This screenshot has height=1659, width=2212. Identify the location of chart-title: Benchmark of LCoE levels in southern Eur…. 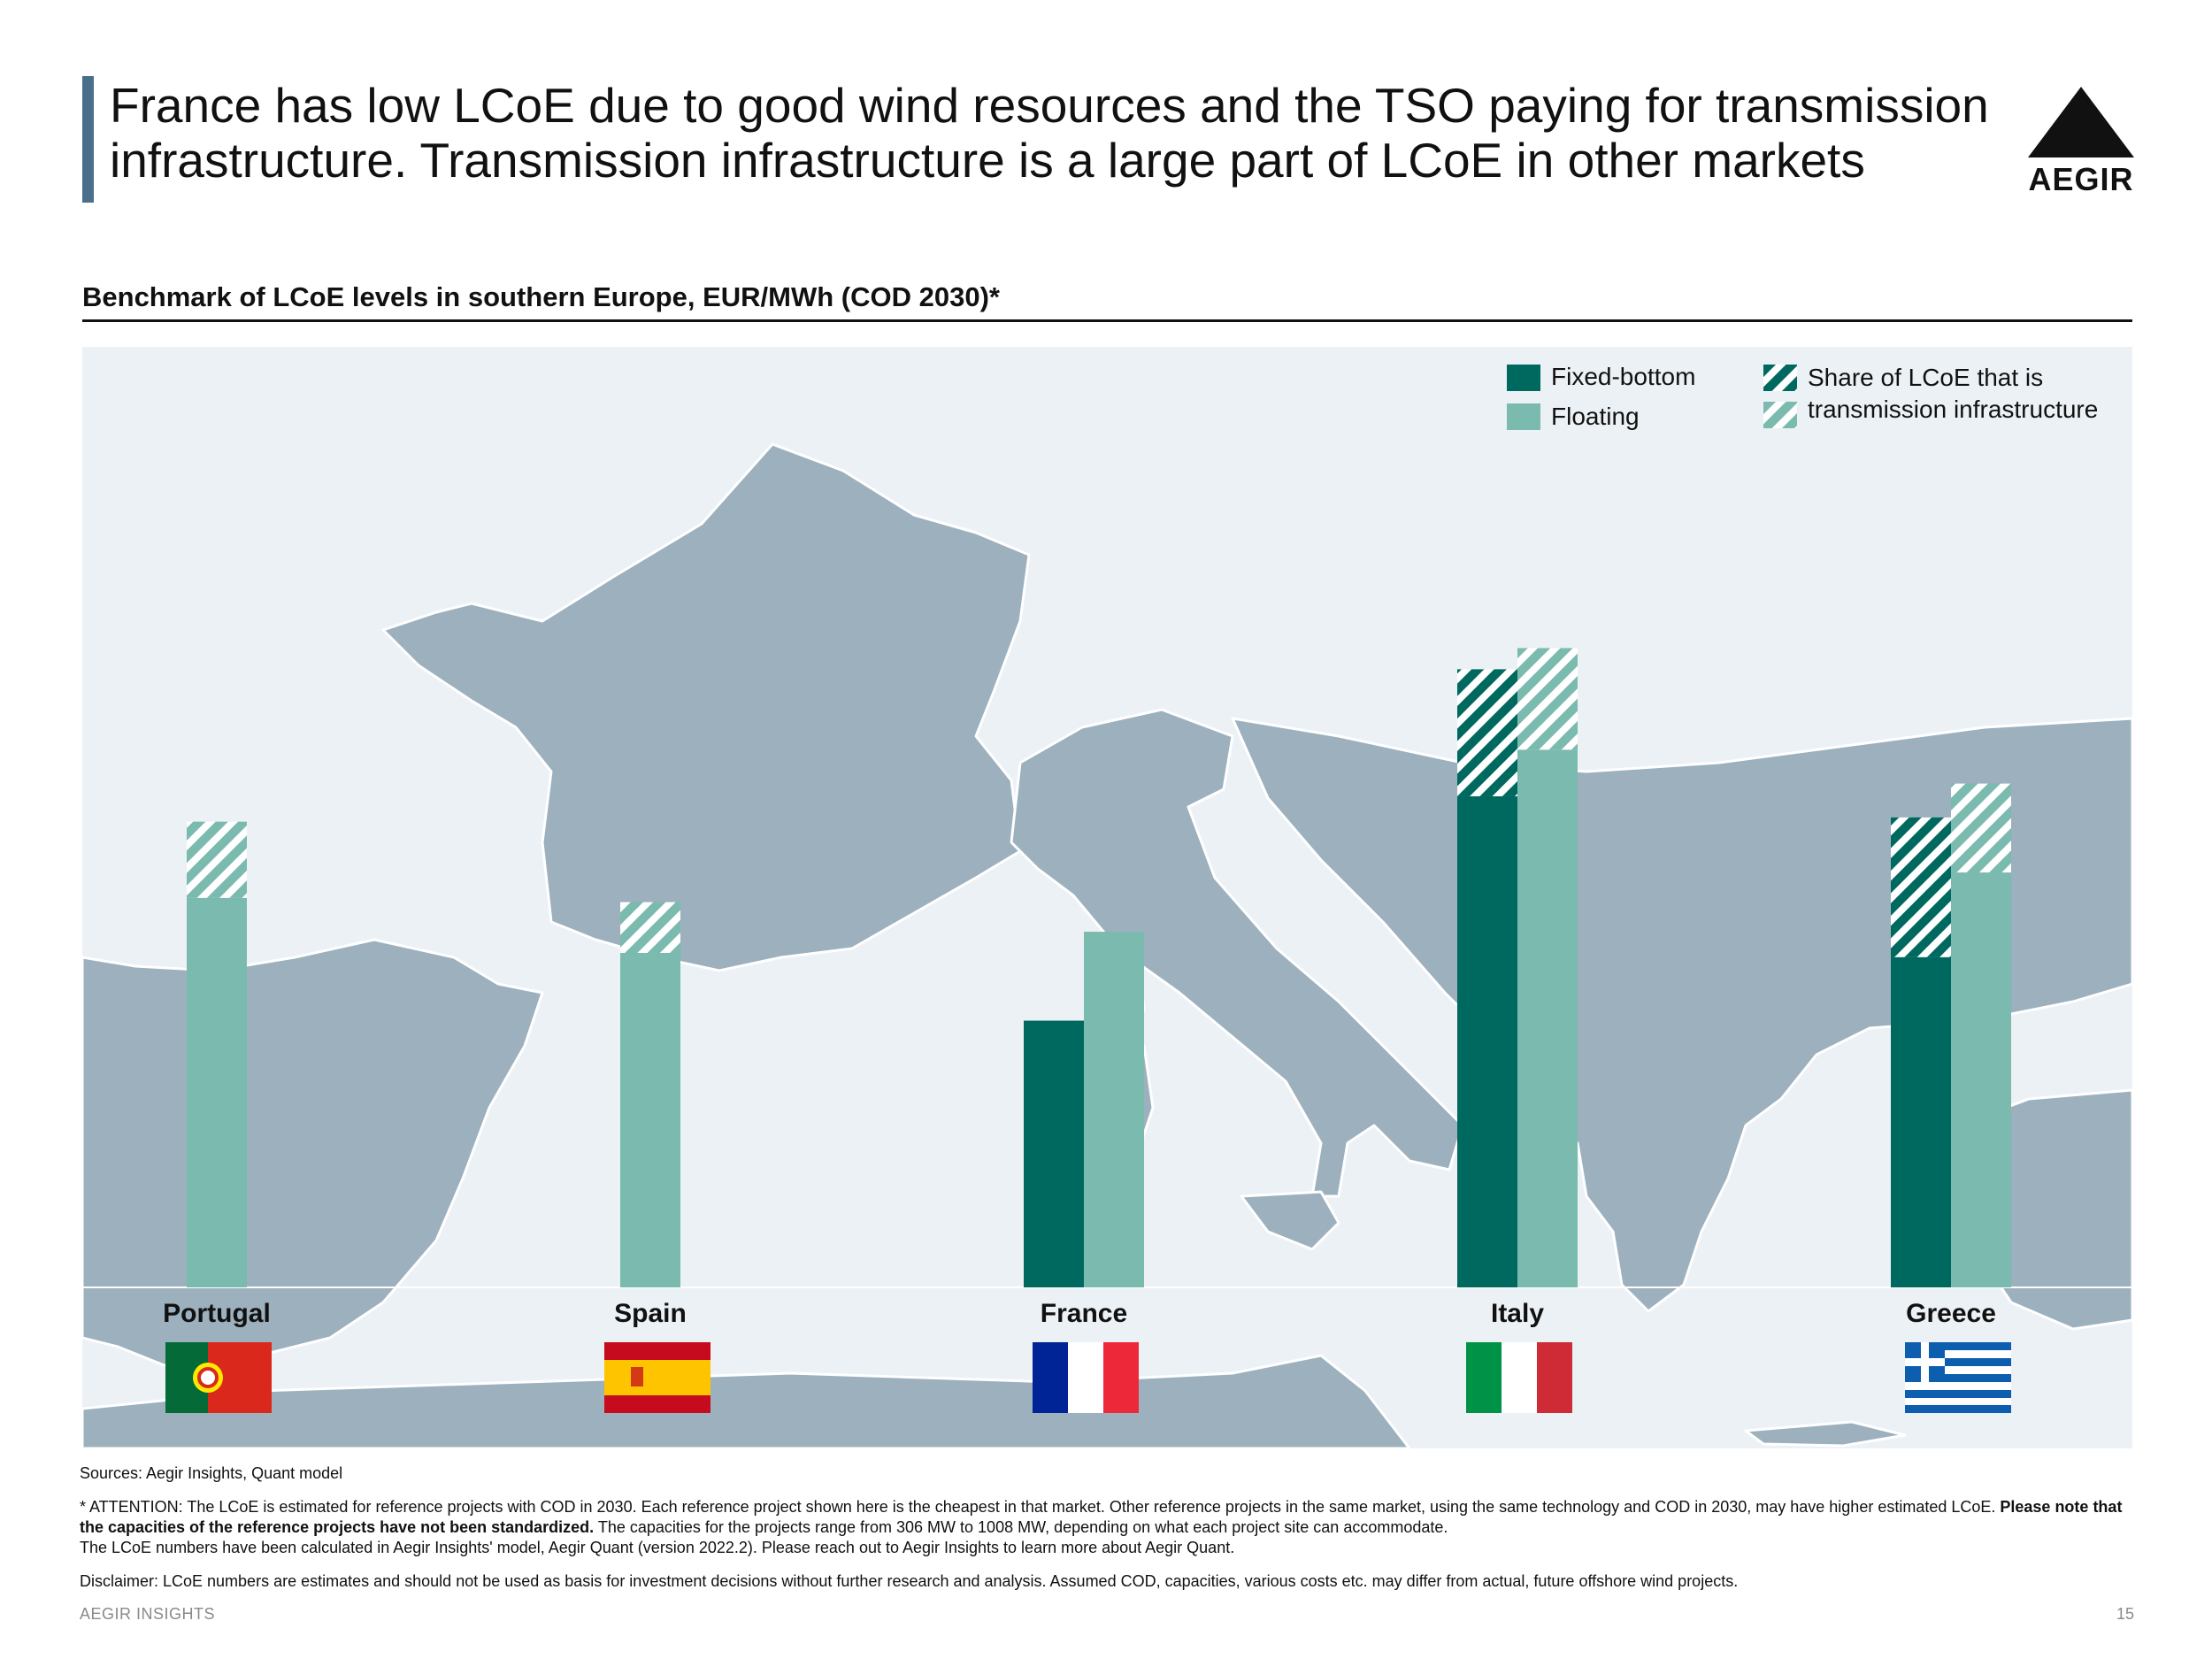
(541, 297).